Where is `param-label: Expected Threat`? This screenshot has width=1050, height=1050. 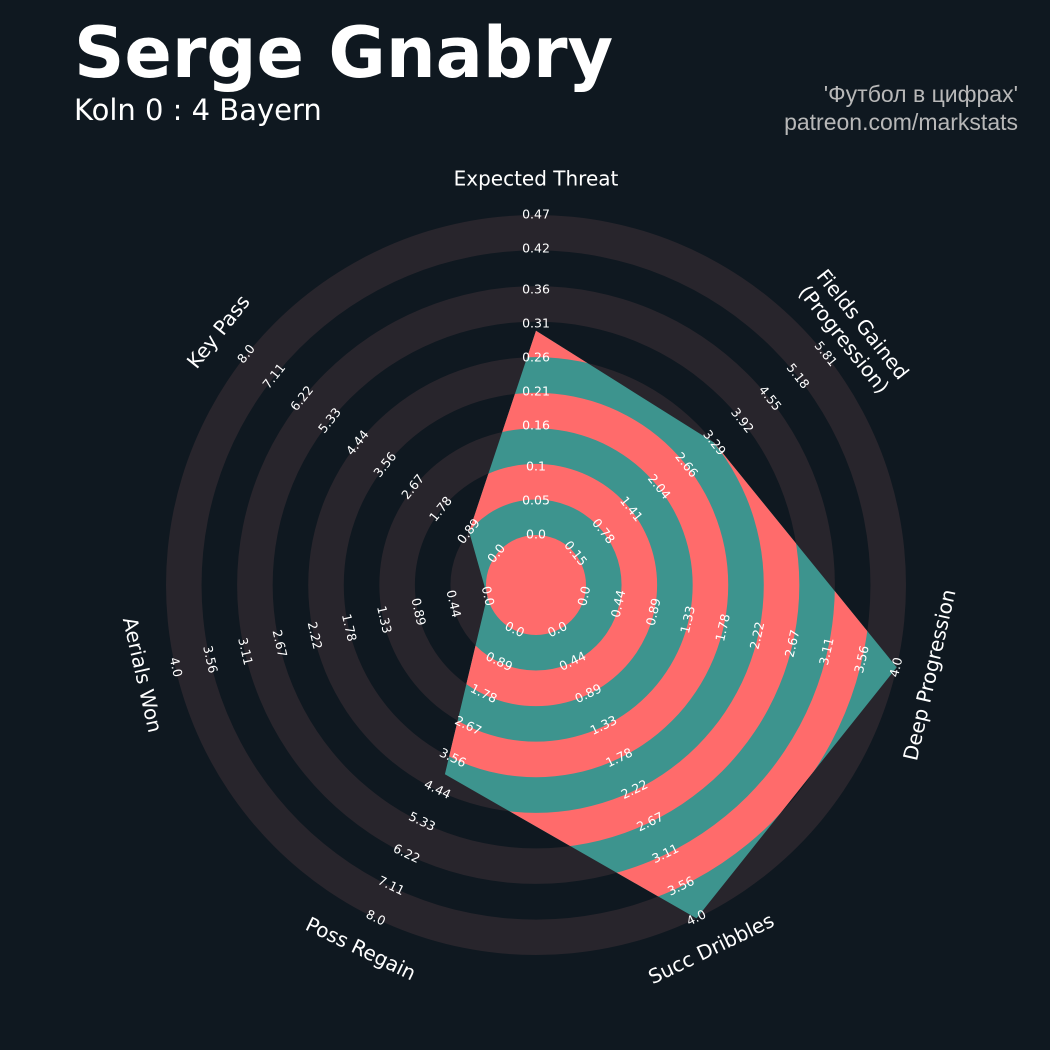 param-label: Expected Threat is located at coordinates (536, 179).